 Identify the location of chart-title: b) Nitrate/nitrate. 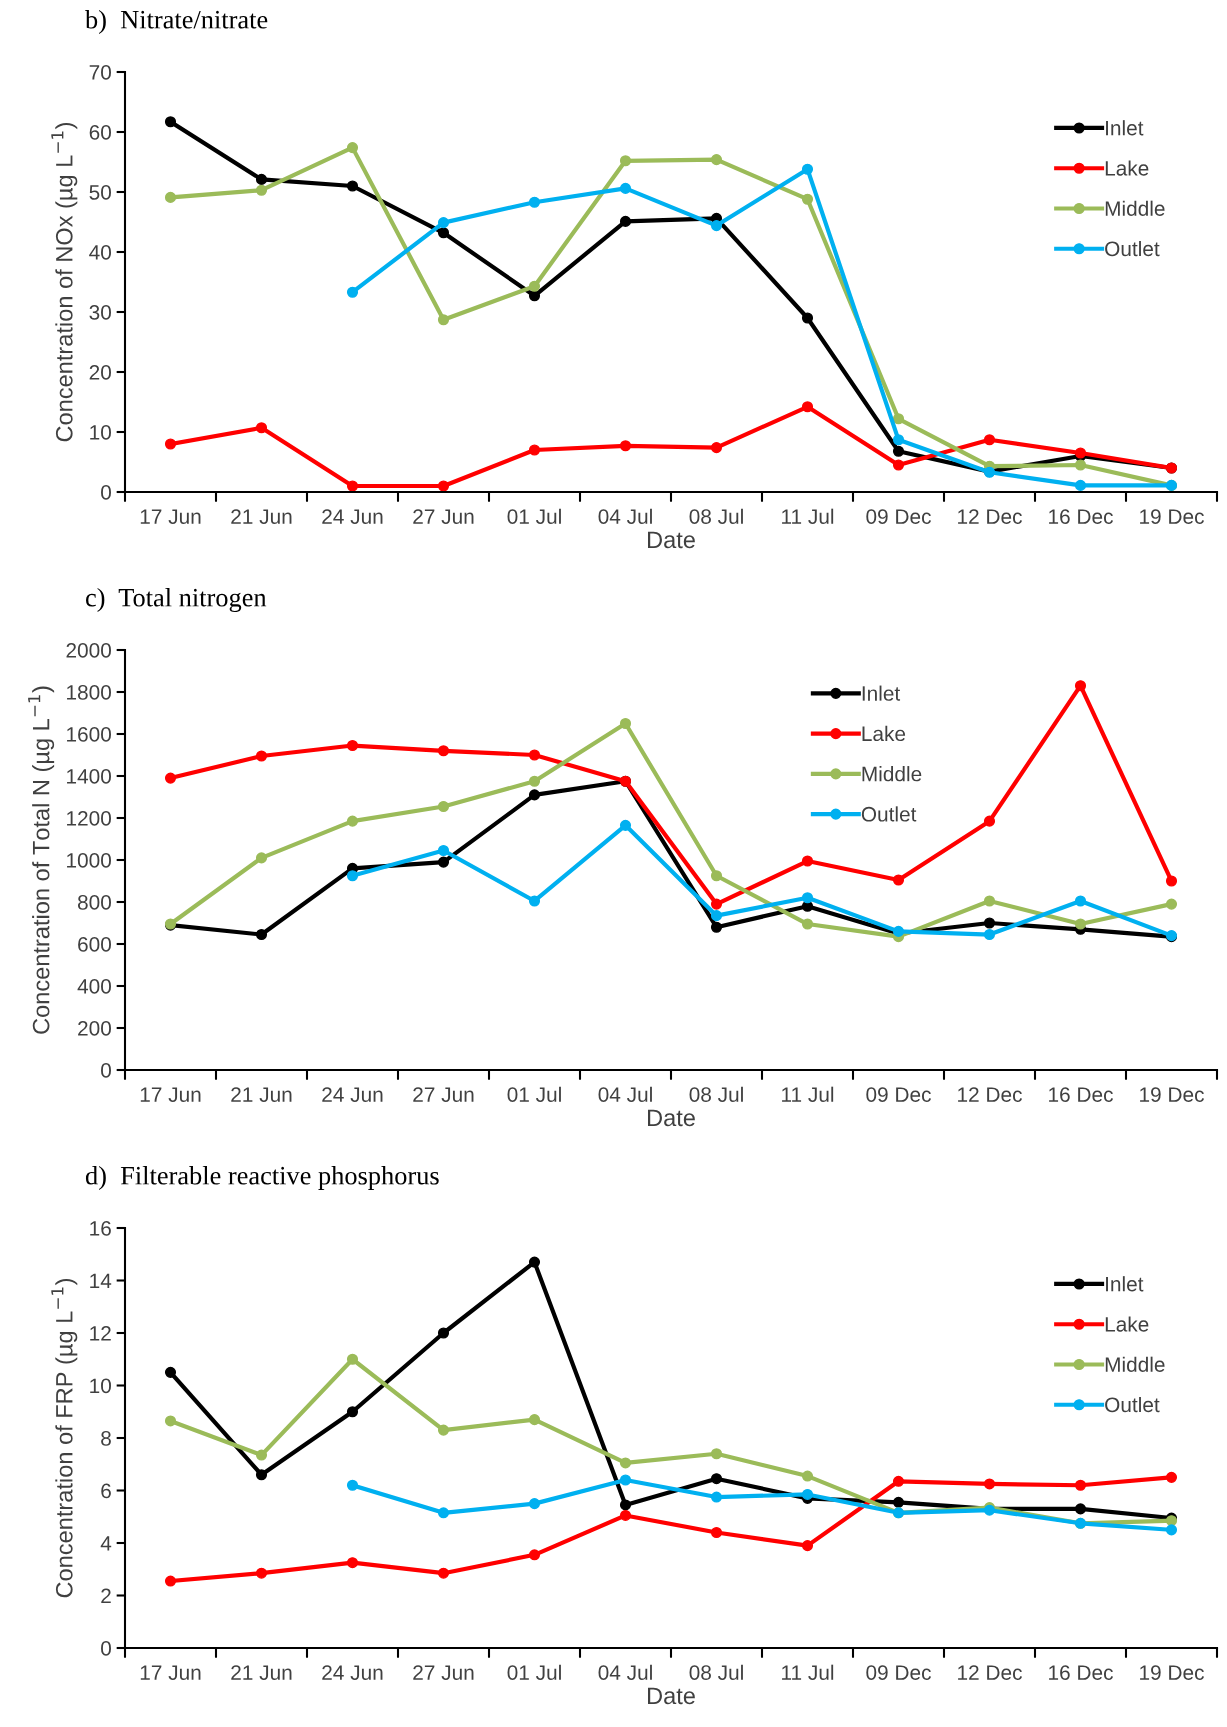
(176, 22).